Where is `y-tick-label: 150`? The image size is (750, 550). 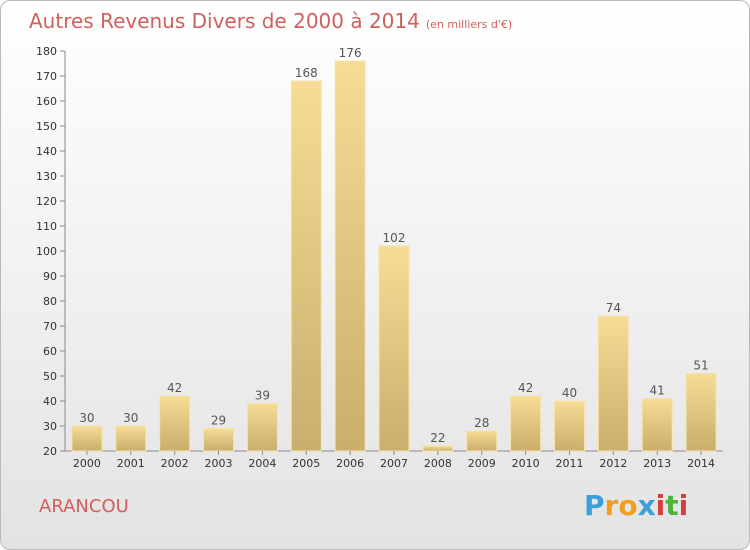 y-tick-label: 150 is located at coordinates (46, 126).